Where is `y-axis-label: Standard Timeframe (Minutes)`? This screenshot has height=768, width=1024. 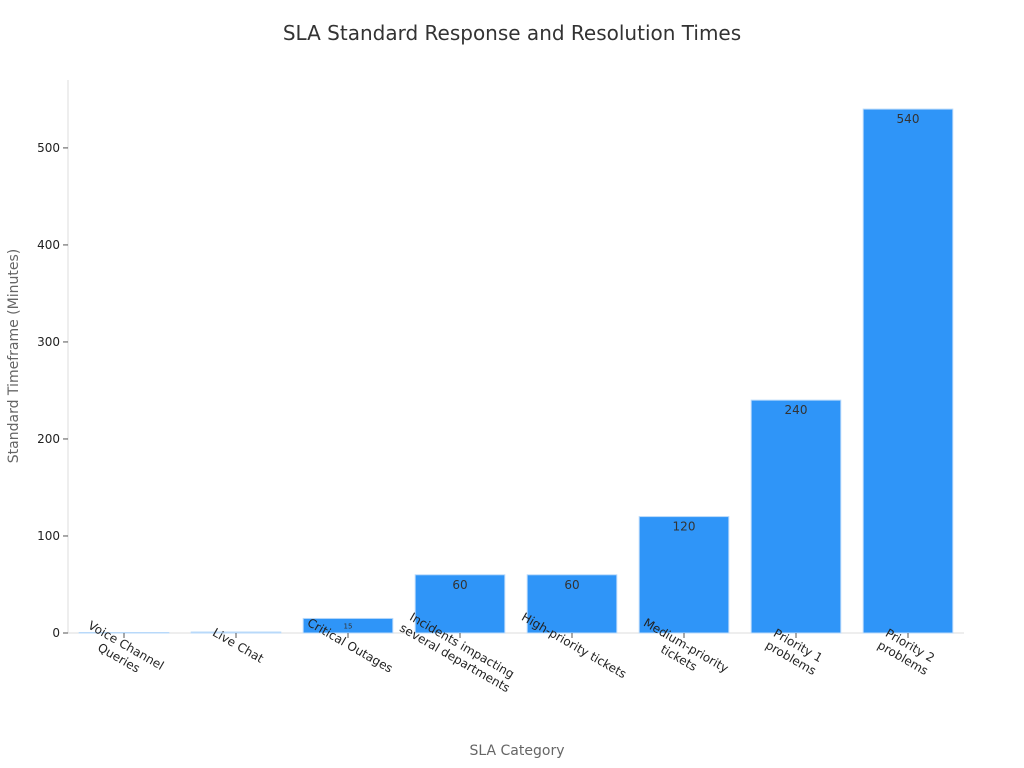 y-axis-label: Standard Timeframe (Minutes) is located at coordinates (14, 356).